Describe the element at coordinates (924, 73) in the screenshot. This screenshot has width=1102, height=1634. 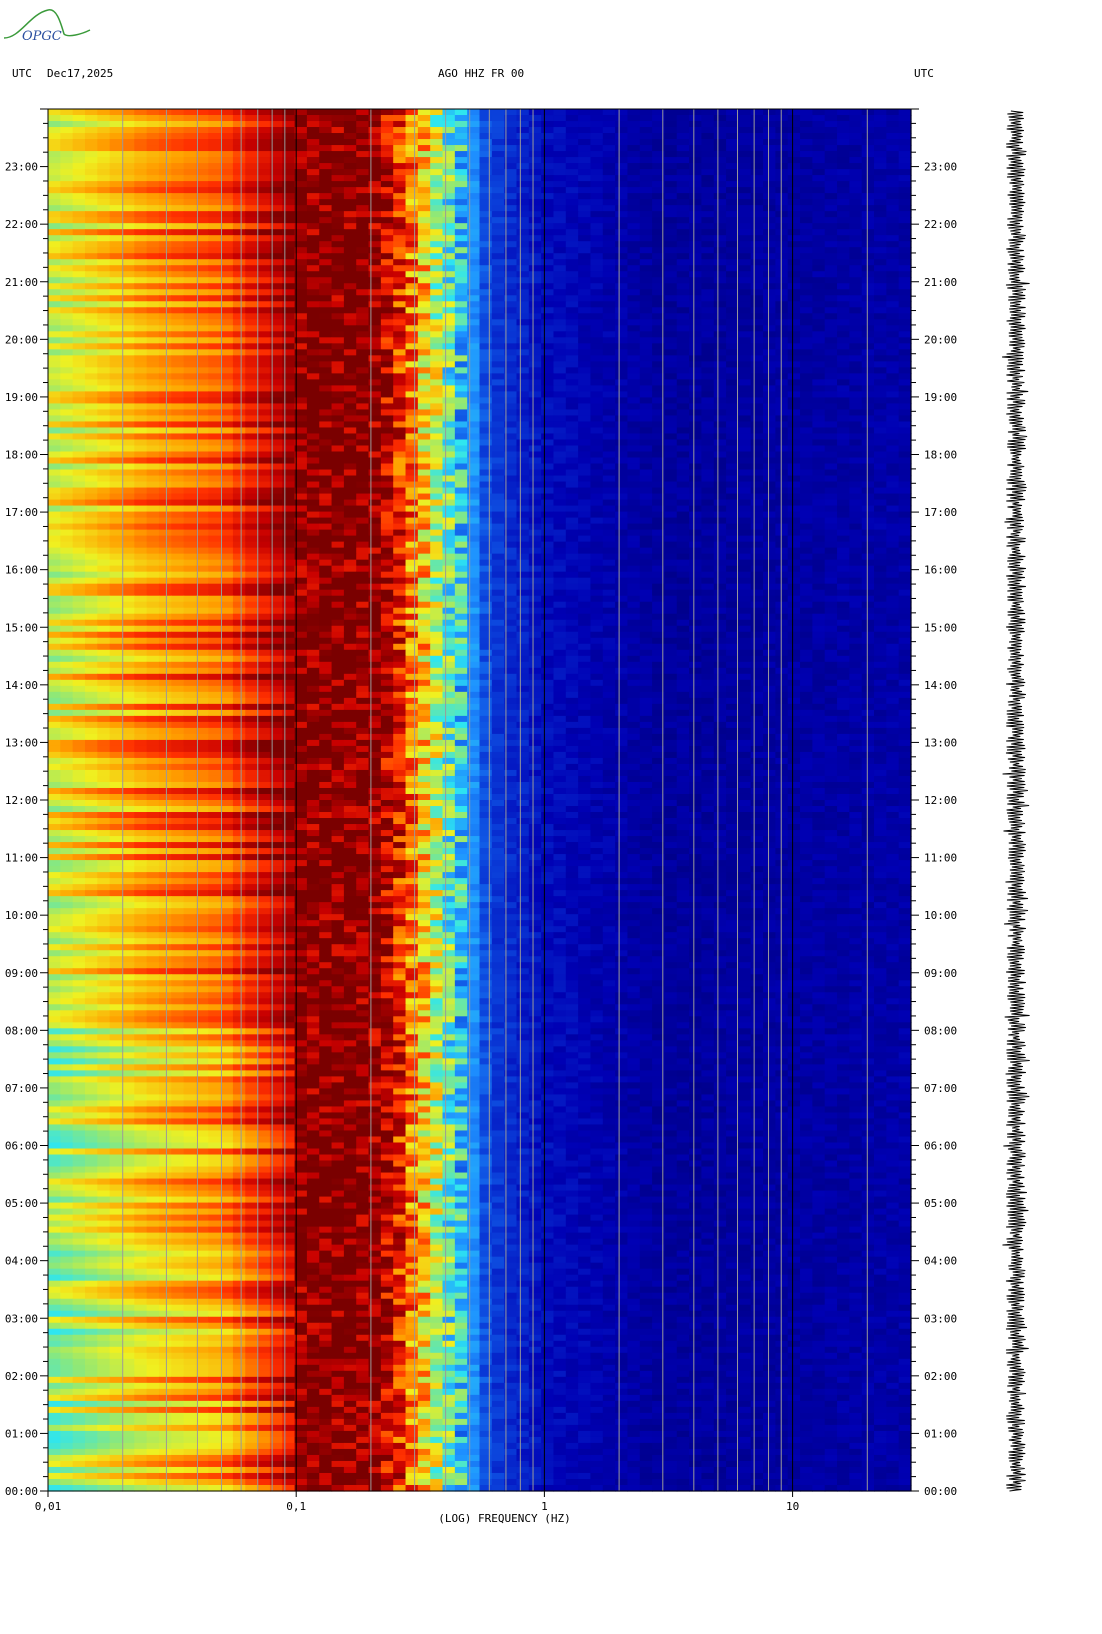
I see `right-timezone-label: UTC` at that location.